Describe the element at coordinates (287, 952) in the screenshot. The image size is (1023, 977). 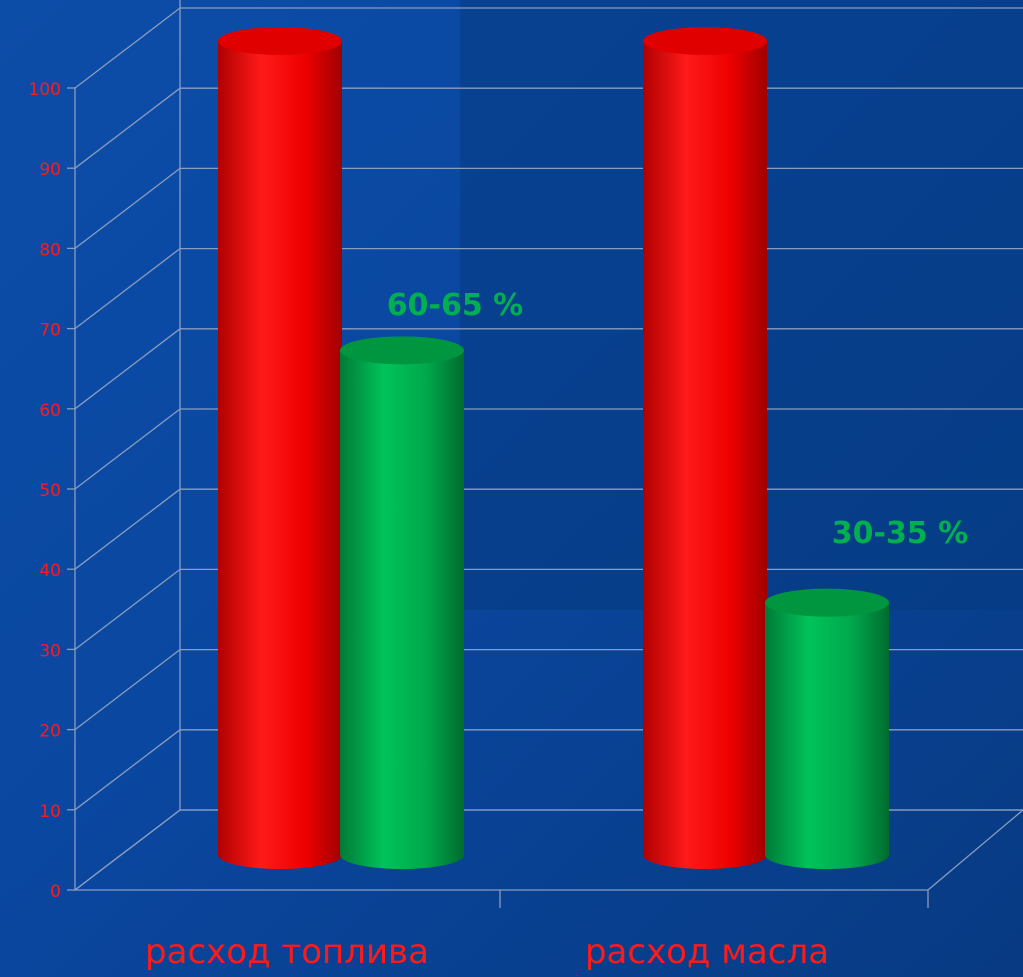
I see `x-tick-label-1: расход топлива` at that location.